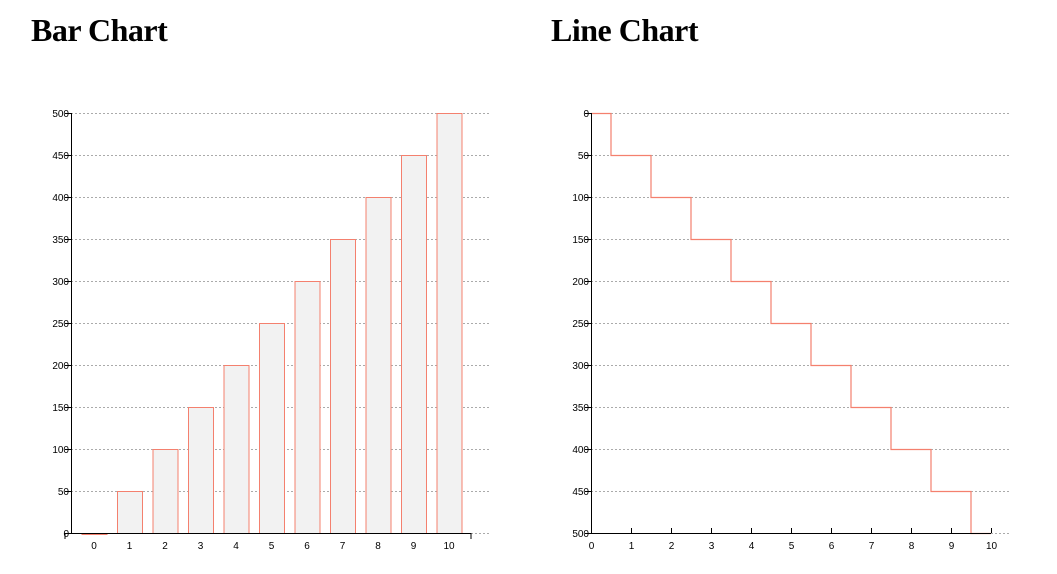 This screenshot has height=574, width=1057. What do you see at coordinates (793, 540) in the screenshot?
I see `line-x-axis: 0 1 2 3 4 5 6 7 8 9 10` at bounding box center [793, 540].